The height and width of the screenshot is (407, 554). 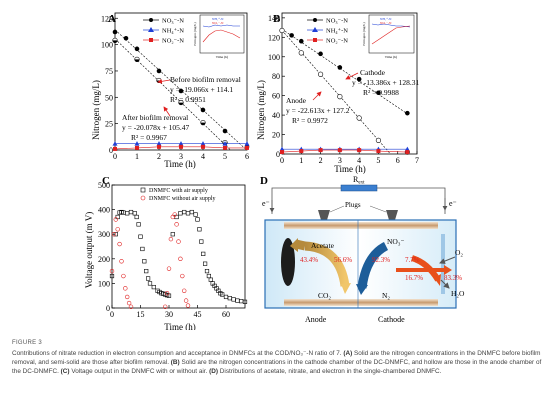 I want to click on panel-a-ylabel: Nitrogen (mg/L), so click(x=96, y=110).